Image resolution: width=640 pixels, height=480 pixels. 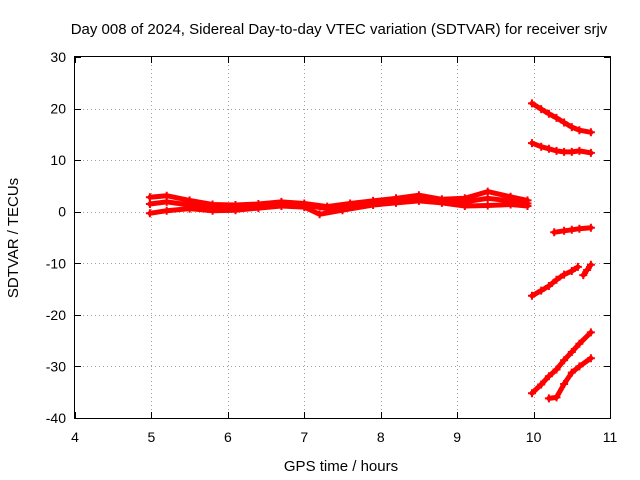 What do you see at coordinates (56, 418) in the screenshot?
I see `y-tick-label: -40` at bounding box center [56, 418].